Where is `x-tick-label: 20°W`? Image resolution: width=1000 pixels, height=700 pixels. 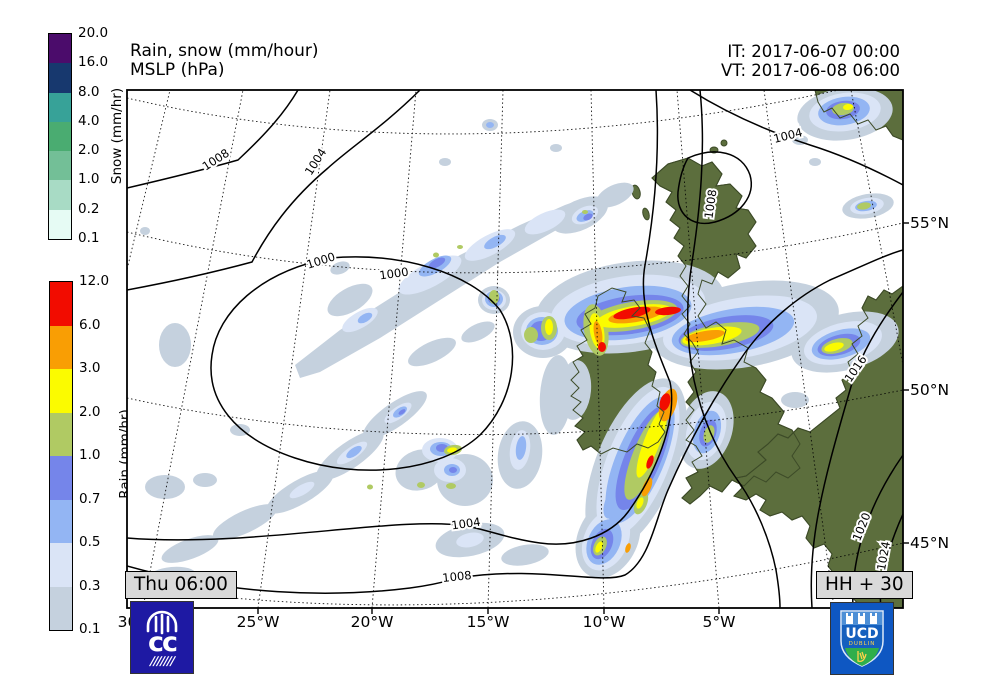 x-tick-label: 20°W is located at coordinates (372, 622).